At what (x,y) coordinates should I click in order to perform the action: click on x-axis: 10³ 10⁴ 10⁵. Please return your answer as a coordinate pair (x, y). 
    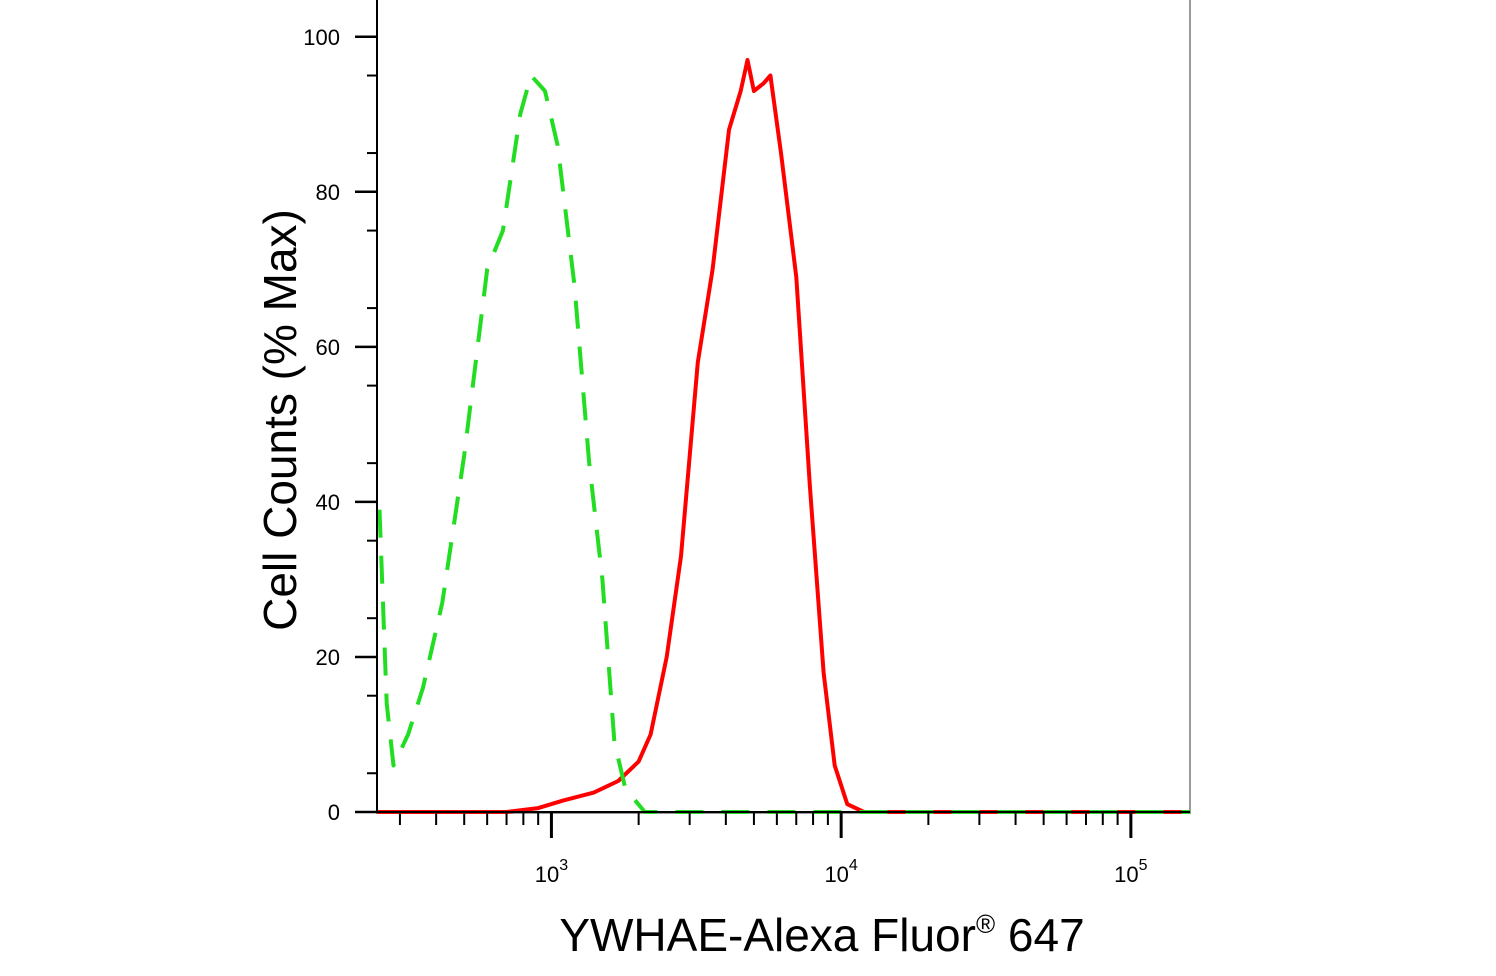
    Looking at the image, I should click on (783, 849).